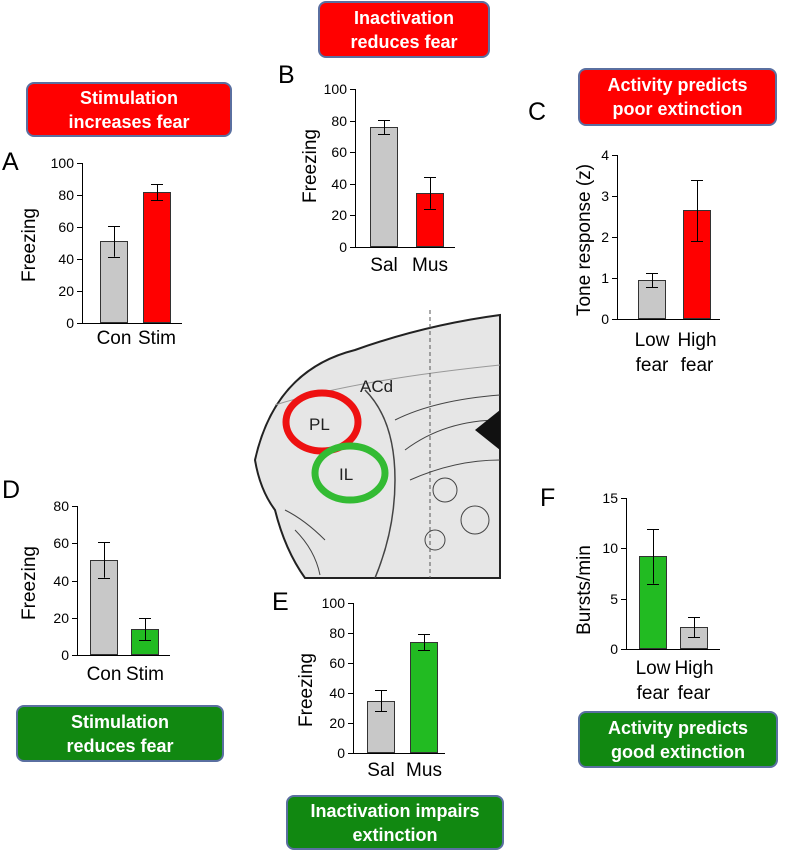 The height and width of the screenshot is (852, 785). Describe the element at coordinates (376, 386) in the screenshot. I see `region-label: ACd` at that location.